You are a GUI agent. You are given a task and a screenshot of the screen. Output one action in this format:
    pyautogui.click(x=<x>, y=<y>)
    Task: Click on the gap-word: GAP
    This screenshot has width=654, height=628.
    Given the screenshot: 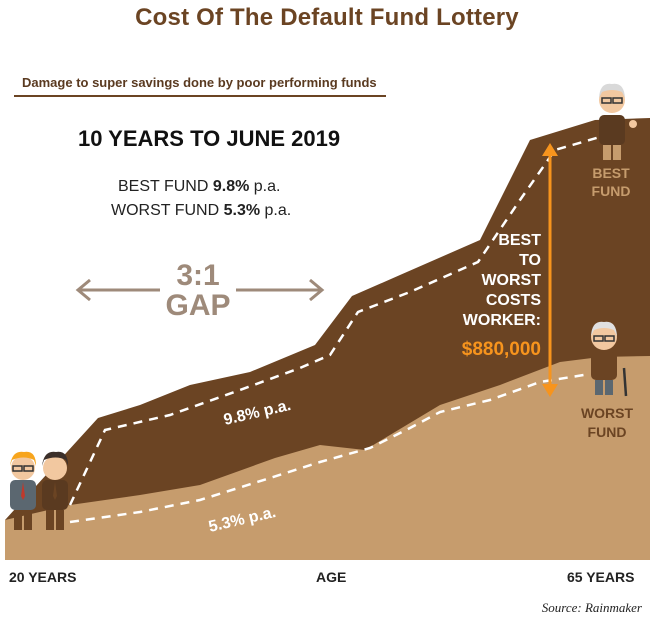 What is the action you would take?
    pyautogui.click(x=197, y=305)
    